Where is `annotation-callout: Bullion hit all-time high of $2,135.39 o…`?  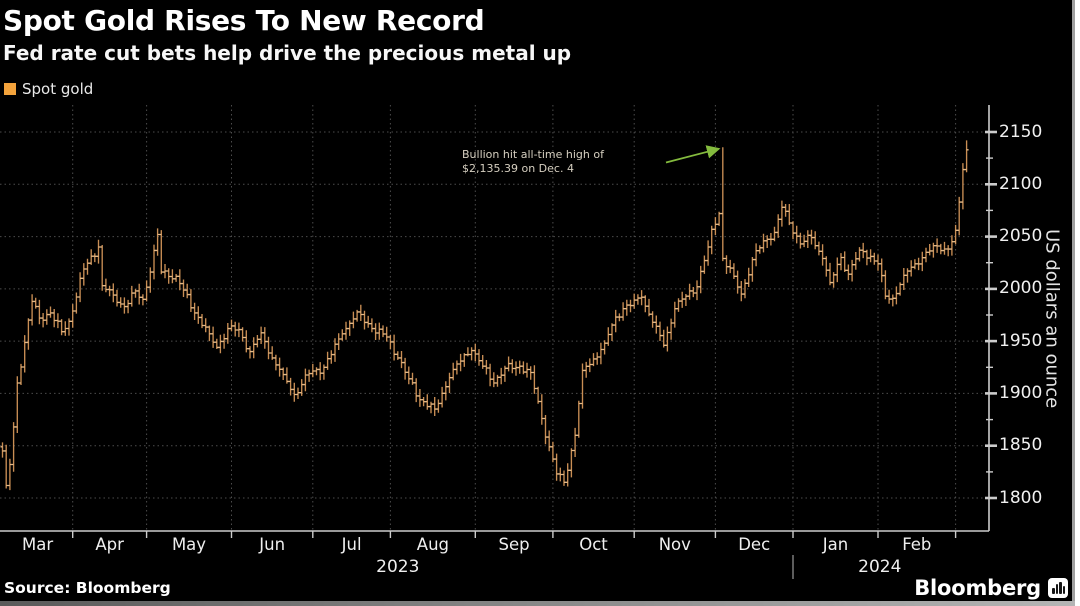 annotation-callout: Bullion hit all-time high of $2,135.39 o… is located at coordinates (533, 161).